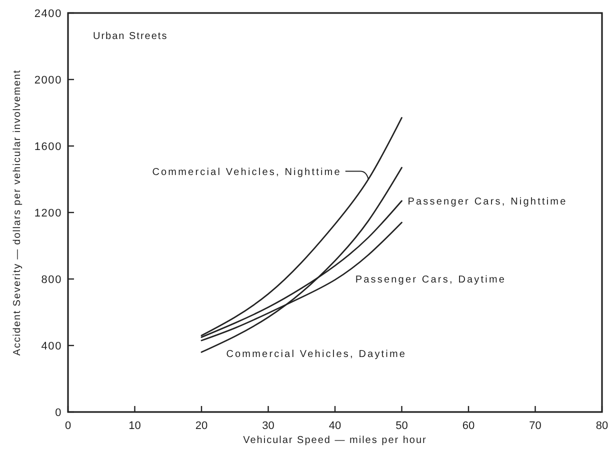 This screenshot has height=453, width=612. What do you see at coordinates (51, 280) in the screenshot?
I see `y-tick-label: 800` at bounding box center [51, 280].